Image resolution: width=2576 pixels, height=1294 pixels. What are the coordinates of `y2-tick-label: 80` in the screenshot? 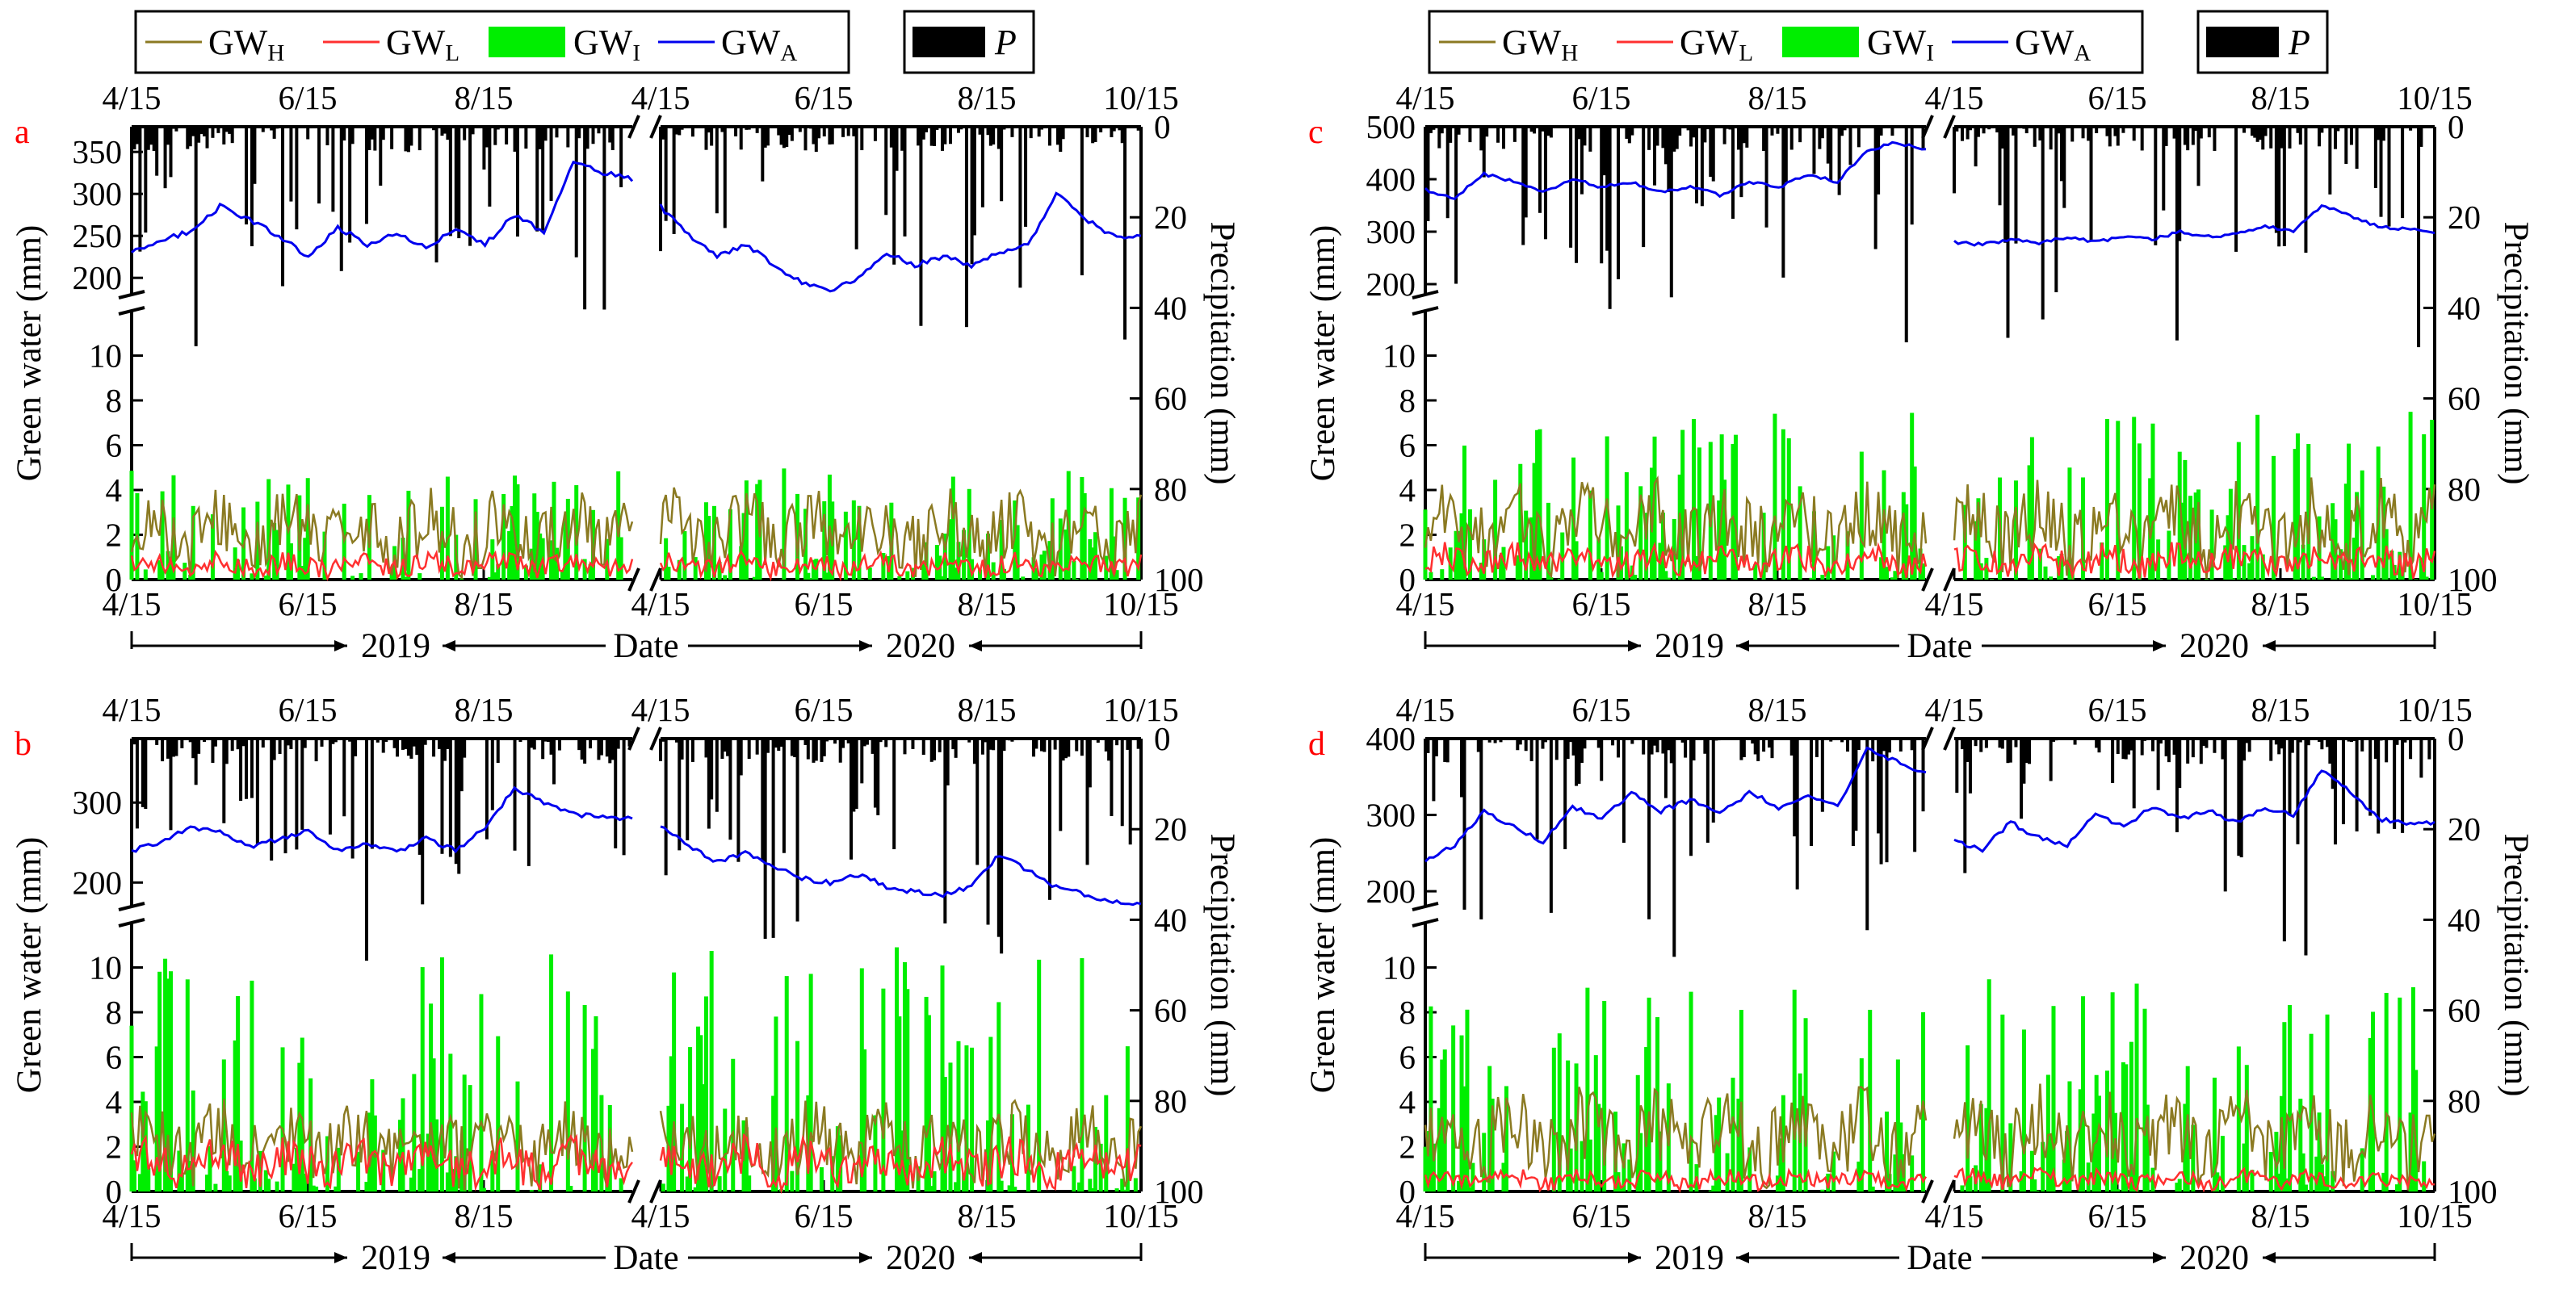 It's located at (2464, 1101).